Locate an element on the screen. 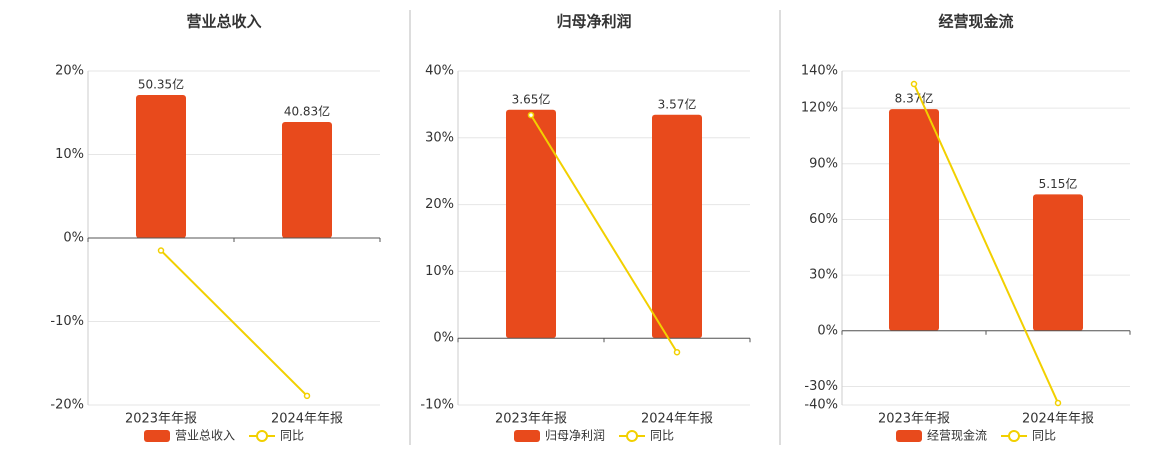 This screenshot has height=450, width=1160. y-tick-label: 60% is located at coordinates (823, 219).